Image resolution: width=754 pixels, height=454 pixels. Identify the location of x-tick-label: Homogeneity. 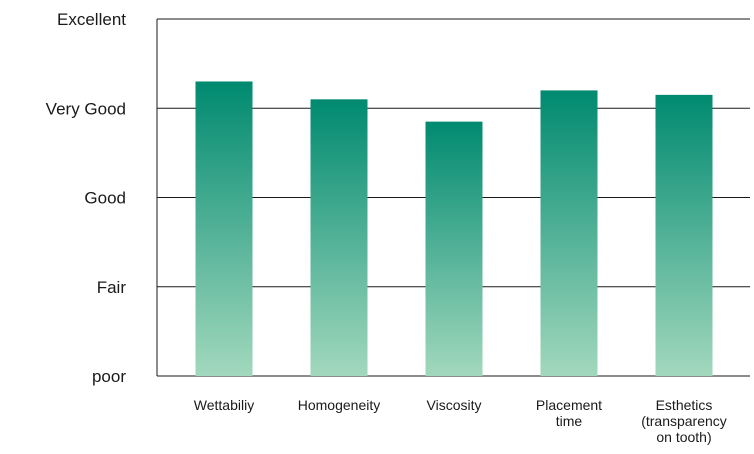
(339, 405).